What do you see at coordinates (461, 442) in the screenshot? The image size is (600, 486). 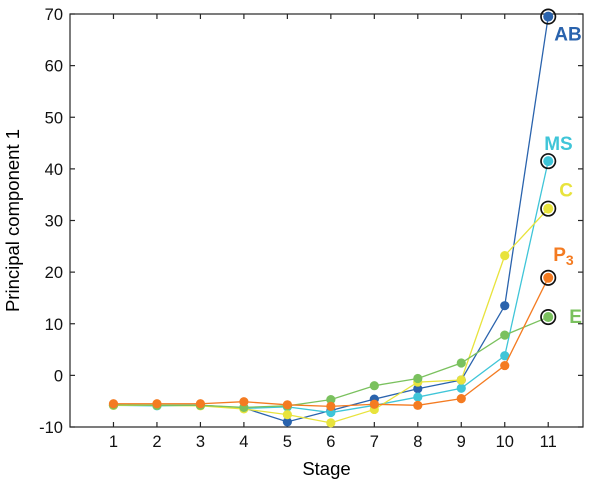 I see `x-tick-label: 9` at bounding box center [461, 442].